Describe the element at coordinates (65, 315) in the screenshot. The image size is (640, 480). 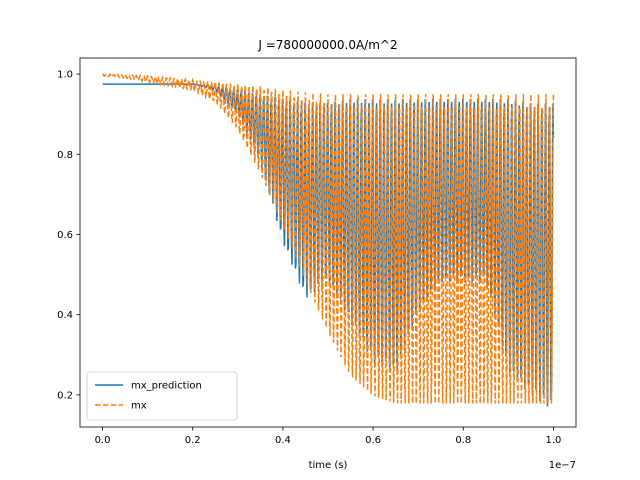
I see `y-tick-label: 0.4` at that location.